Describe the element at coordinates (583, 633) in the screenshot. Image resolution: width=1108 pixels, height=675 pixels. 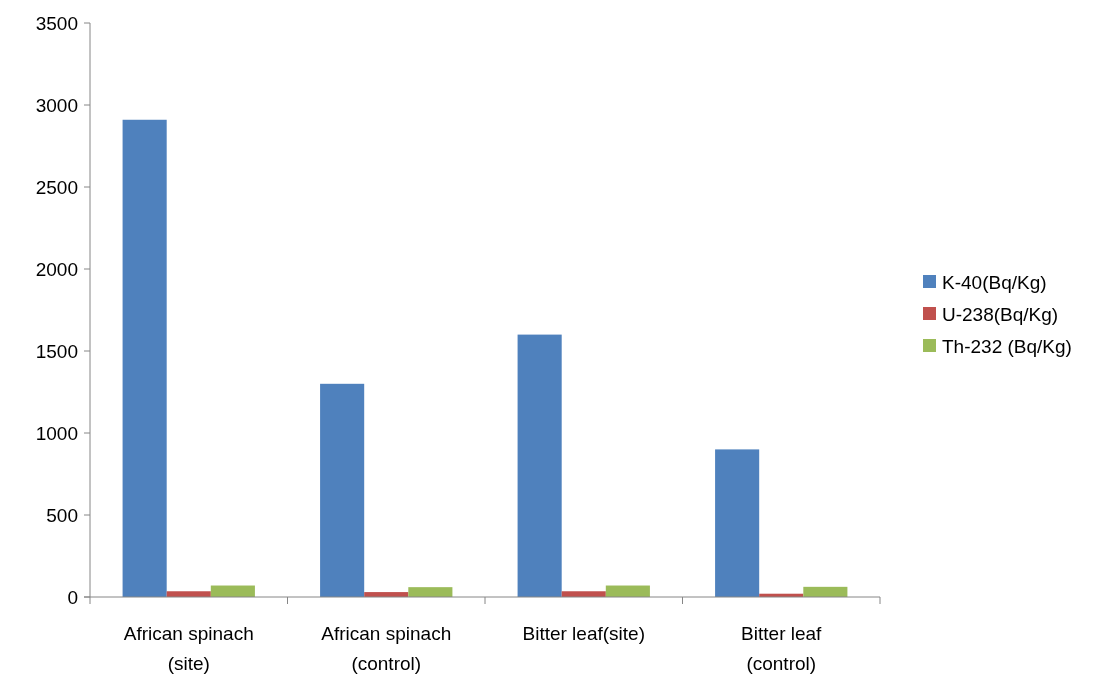
I see `x-tick-label: Bitter leaf(site)` at that location.